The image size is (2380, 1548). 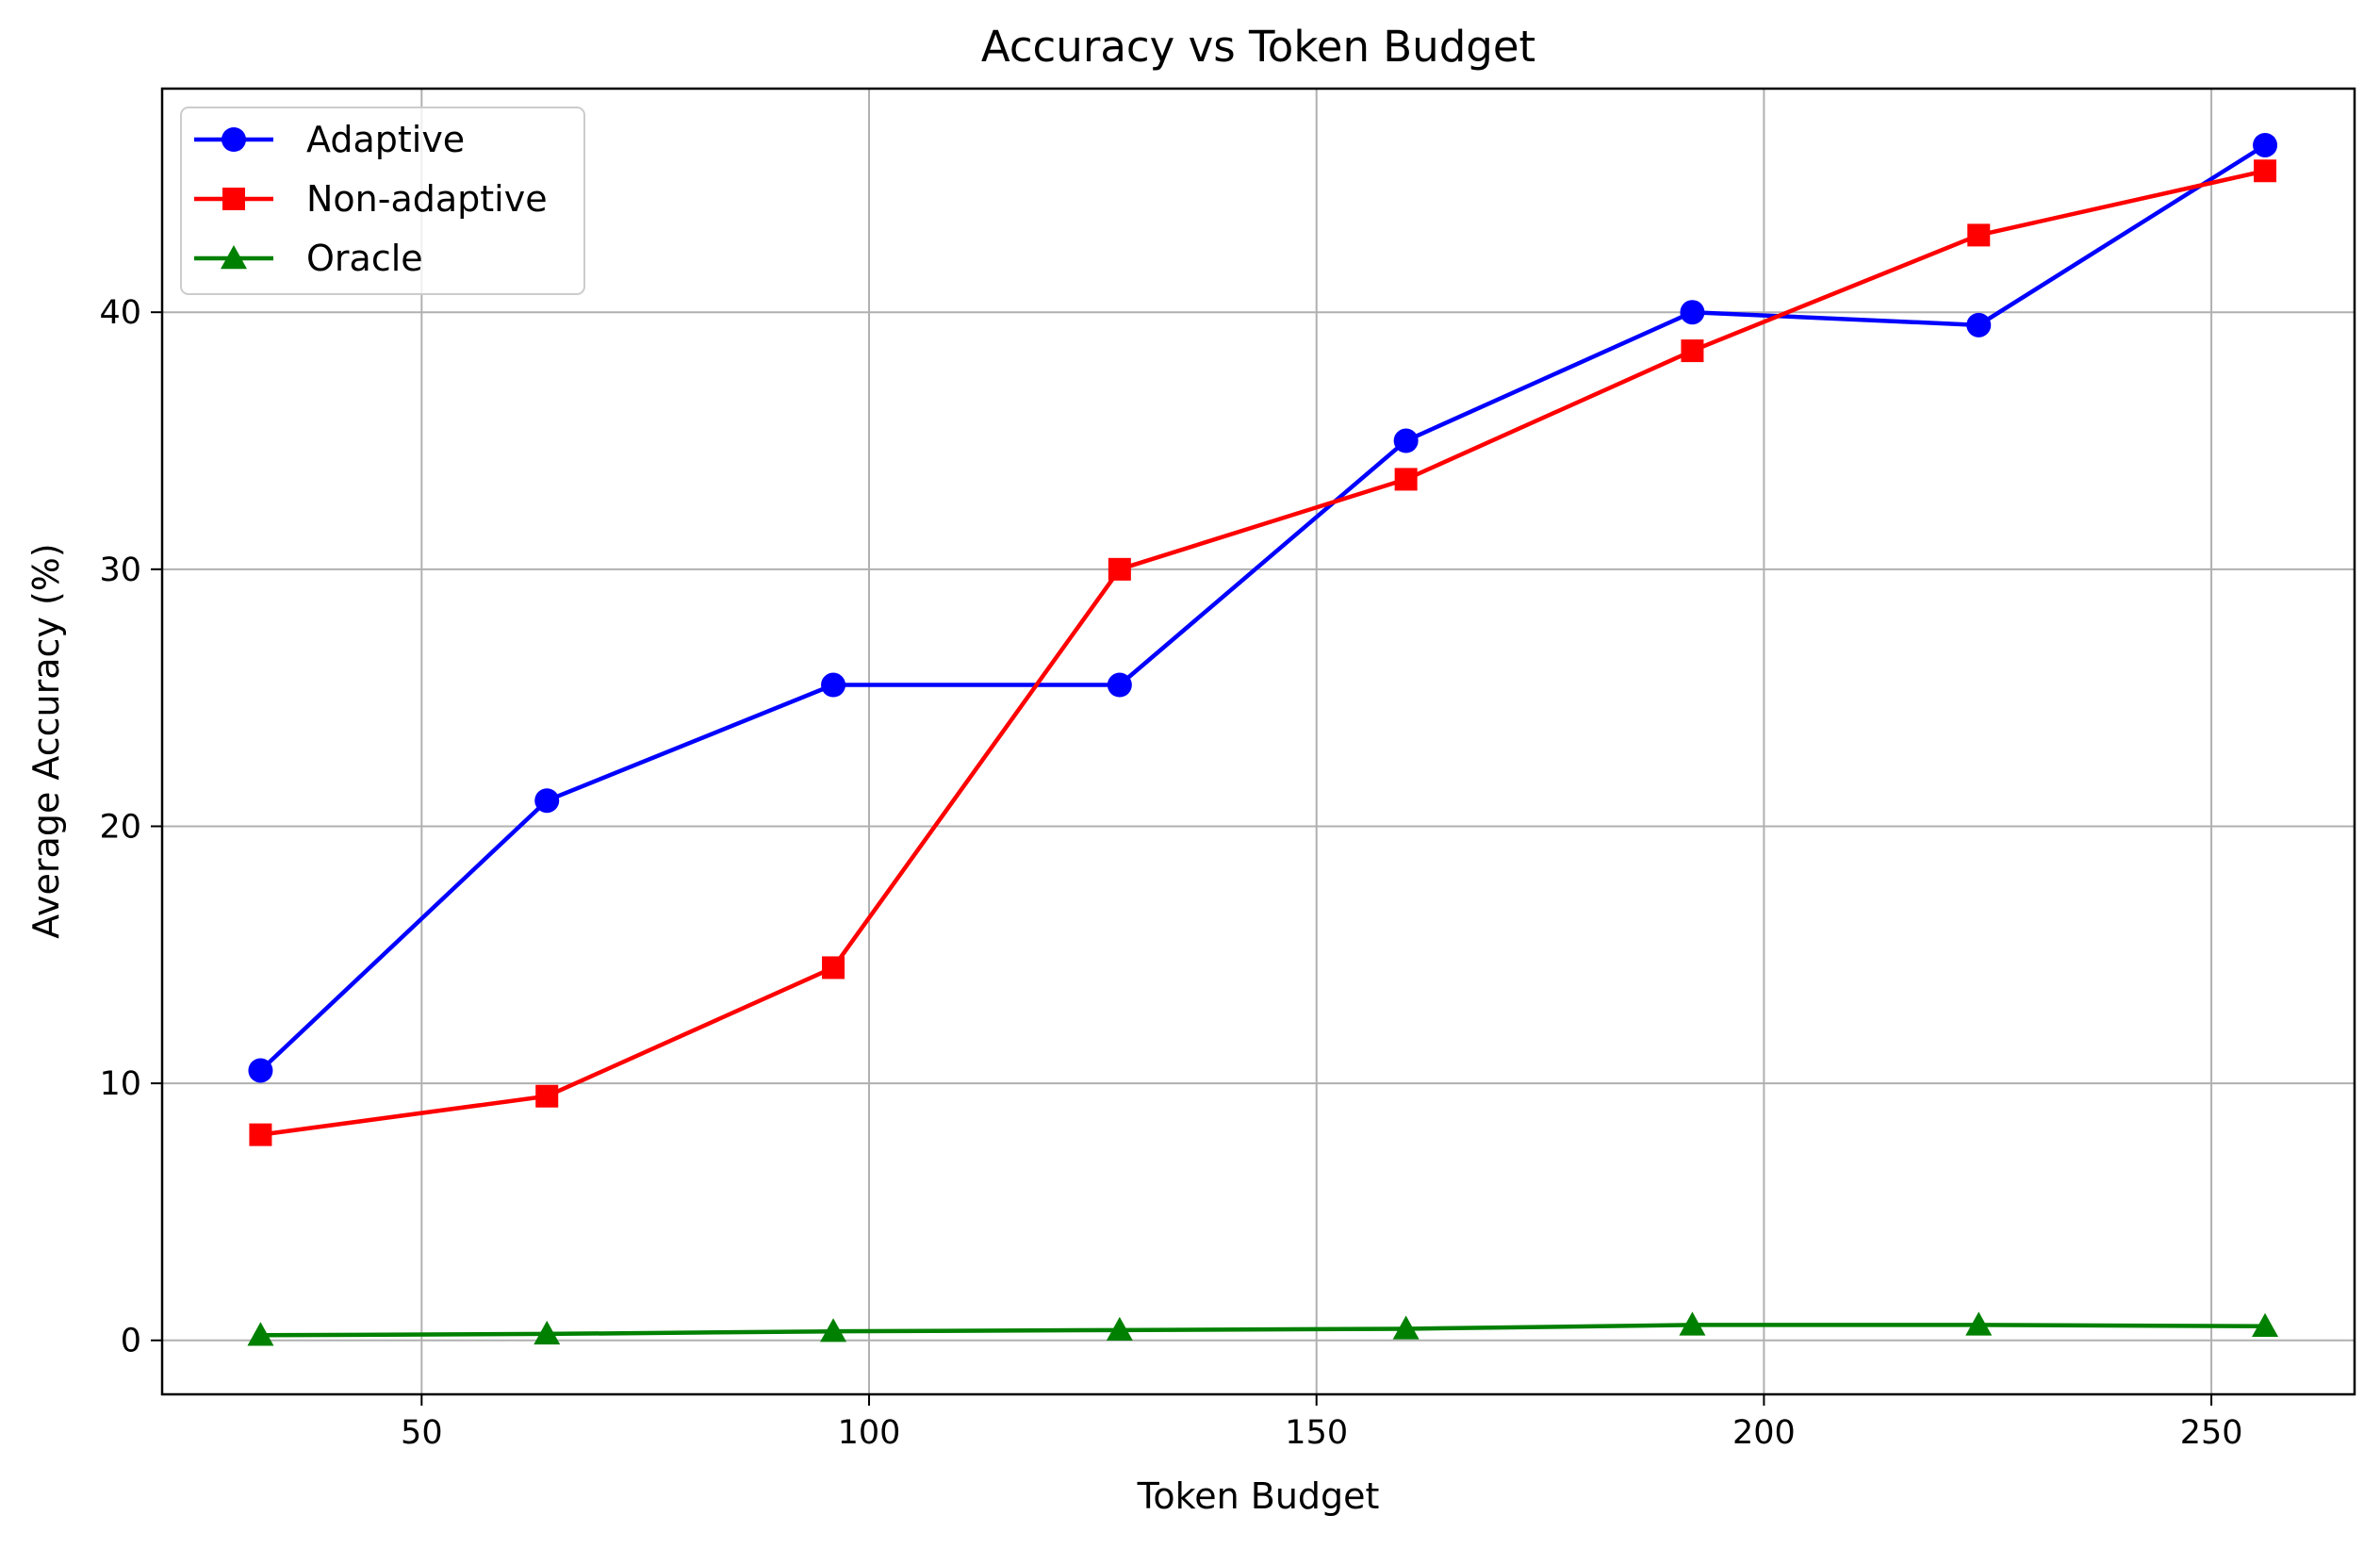 What do you see at coordinates (120, 827) in the screenshot?
I see `y-tick-label: 20` at bounding box center [120, 827].